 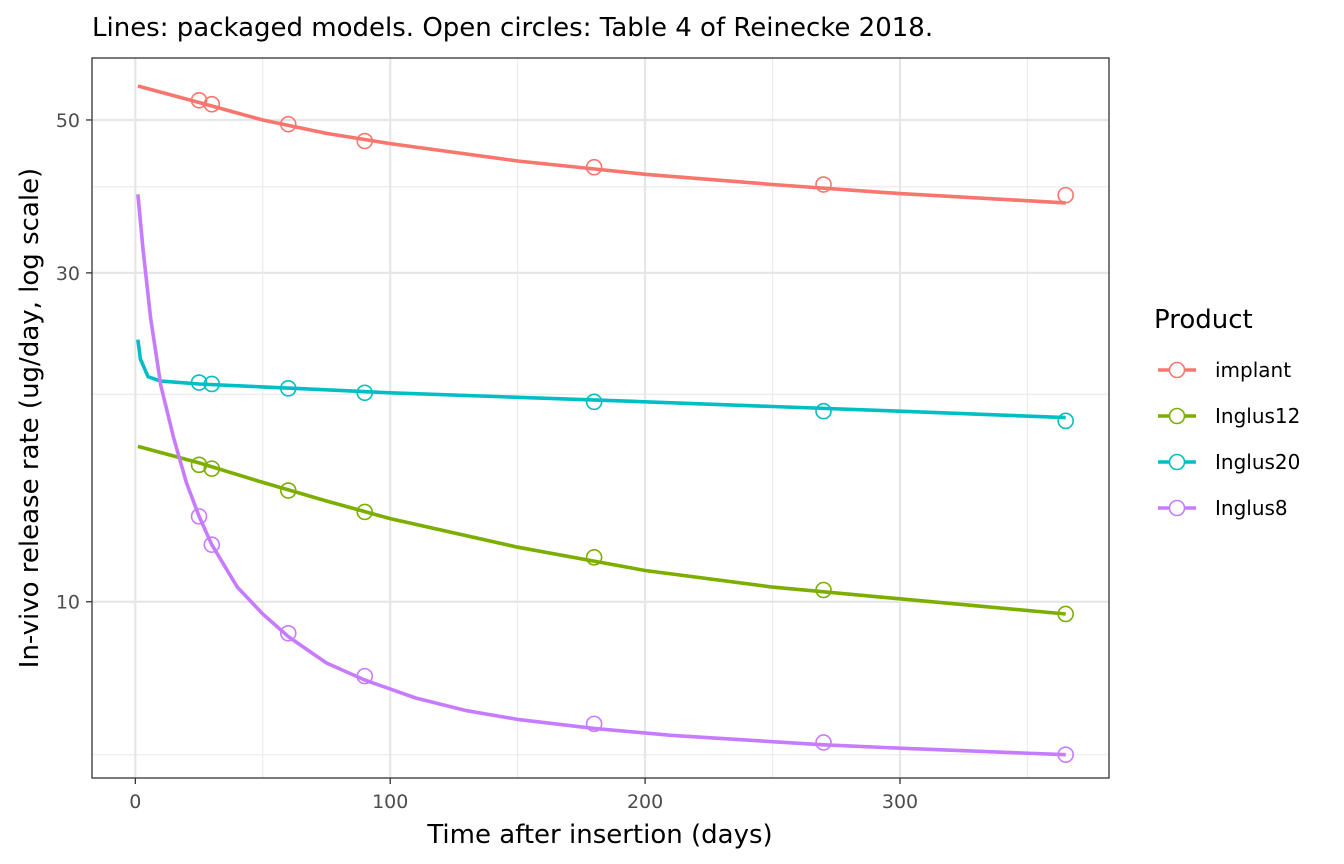 What do you see at coordinates (1257, 416) in the screenshot?
I see `legend-label: Inglus12` at bounding box center [1257, 416].